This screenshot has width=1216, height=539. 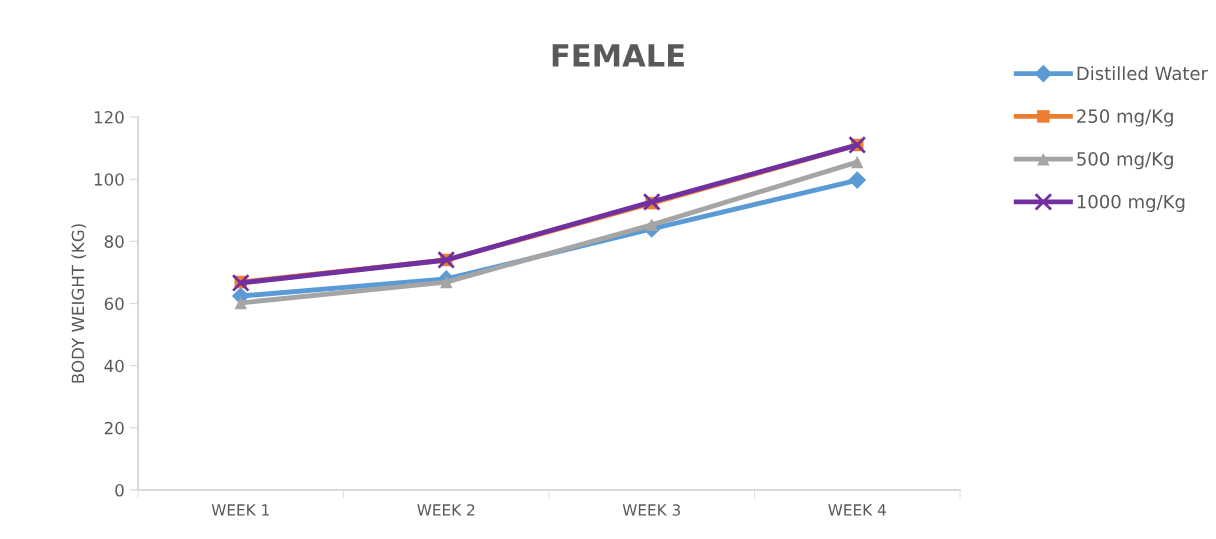 What do you see at coordinates (1125, 161) in the screenshot?
I see `legend-label: 500 mg/Kg` at bounding box center [1125, 161].